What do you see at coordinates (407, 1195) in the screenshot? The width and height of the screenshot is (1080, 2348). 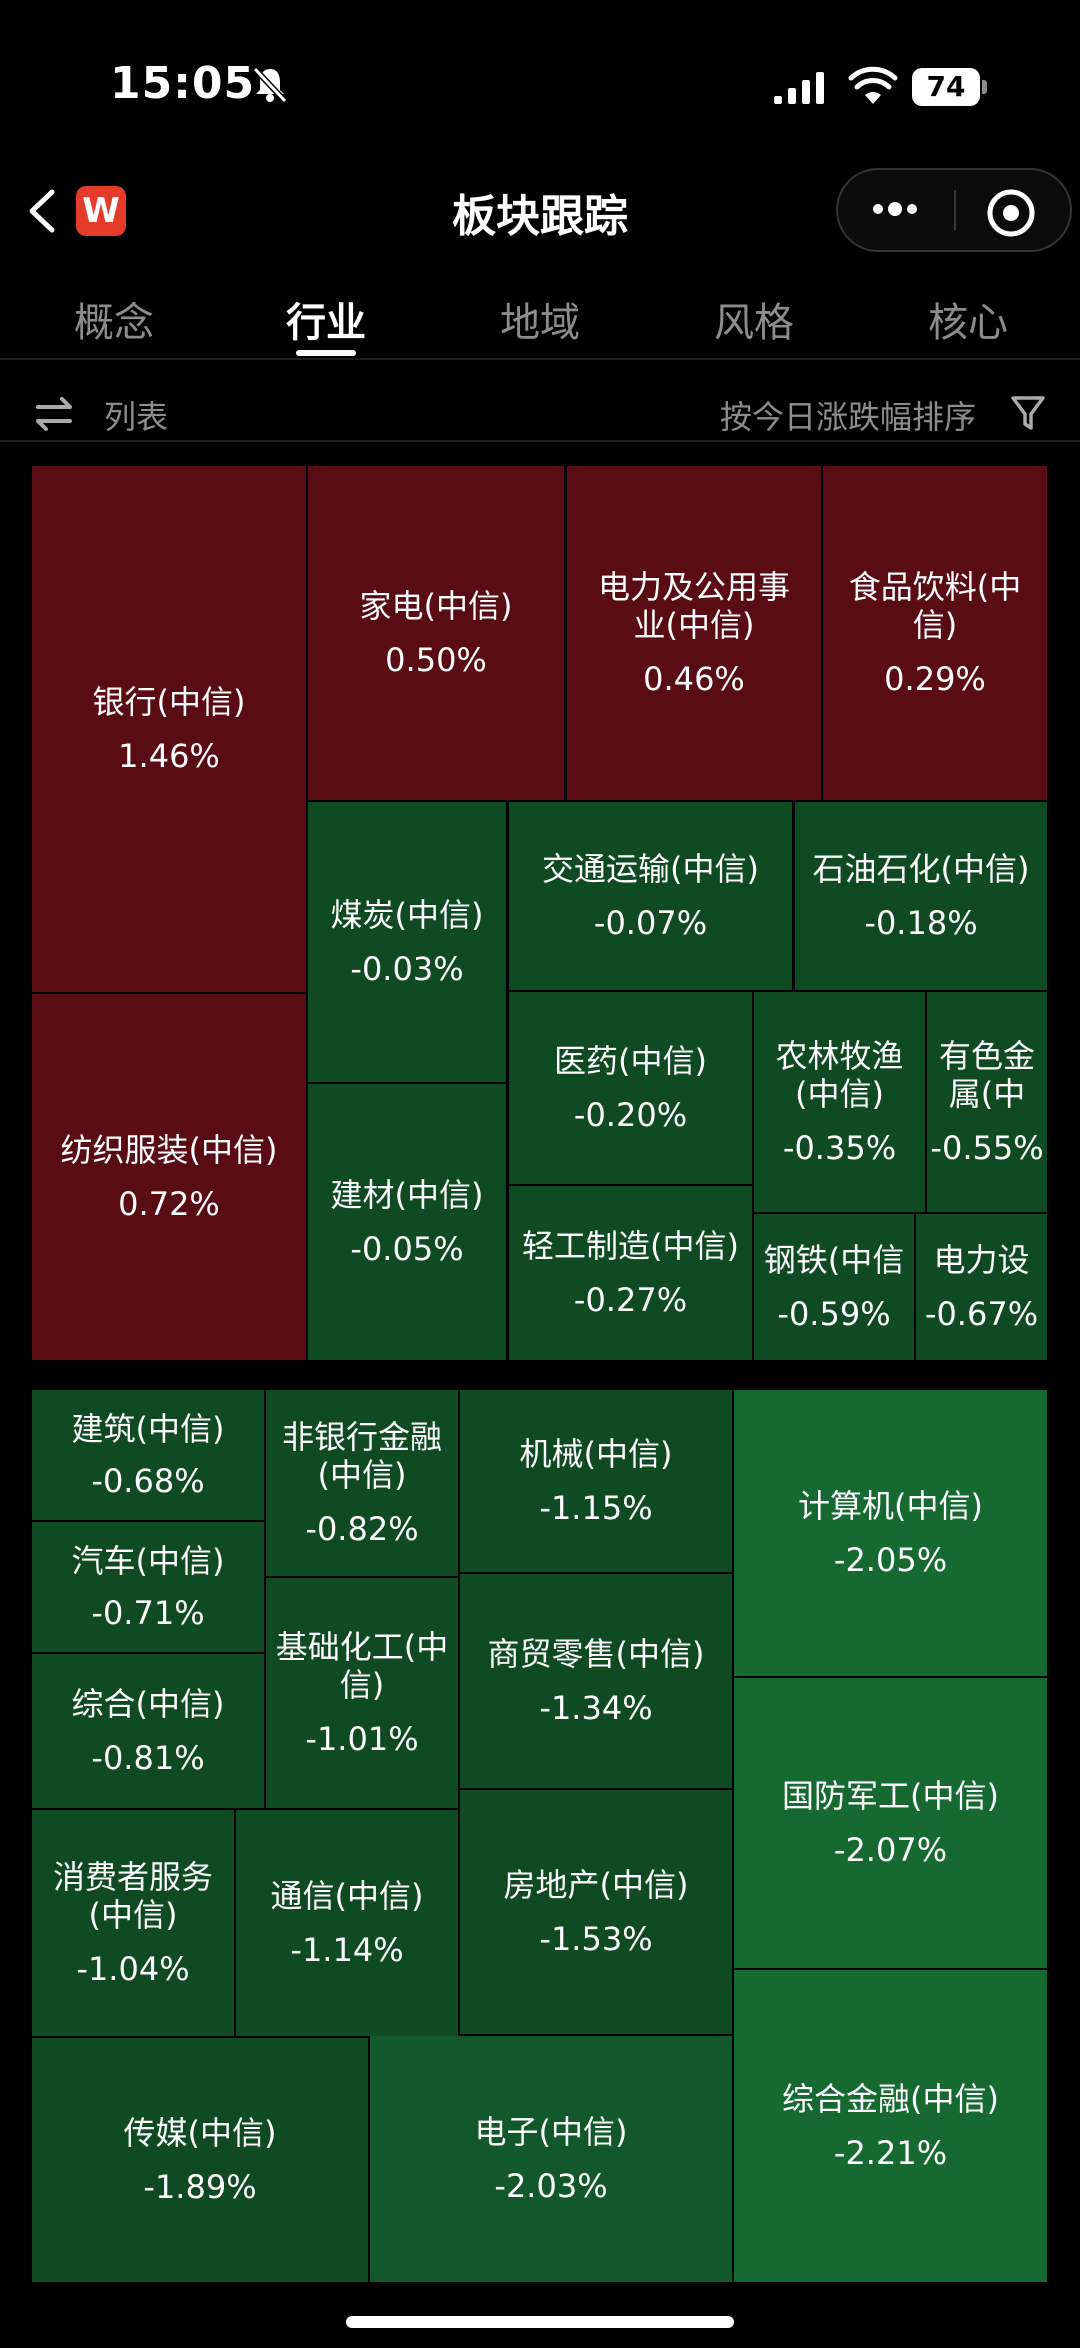 I see `sector-name: 建材(中信)` at bounding box center [407, 1195].